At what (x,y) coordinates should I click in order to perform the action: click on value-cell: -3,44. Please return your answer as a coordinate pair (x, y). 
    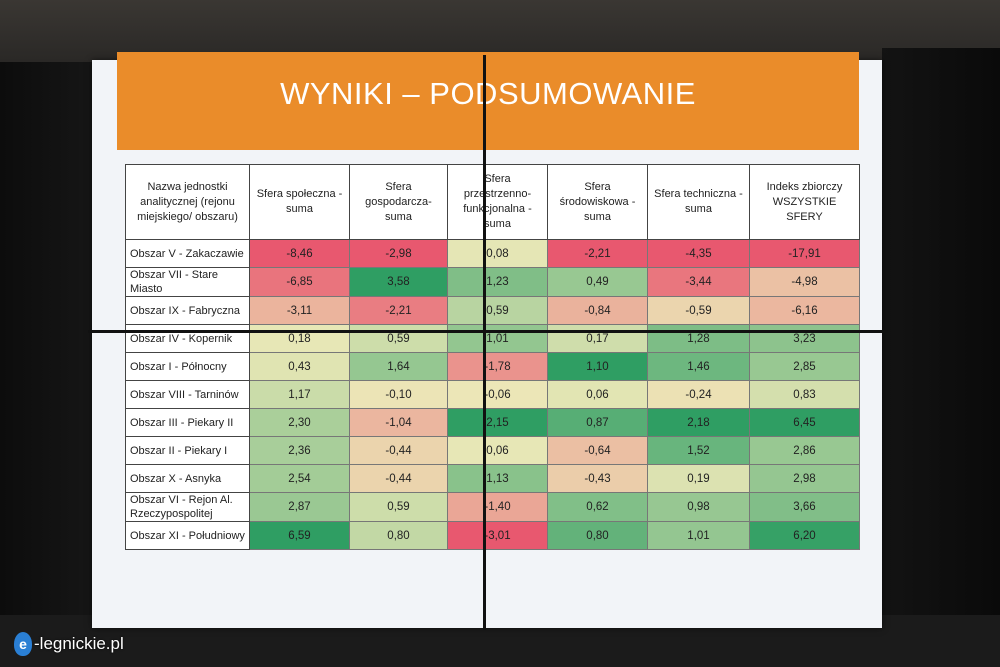
    Looking at the image, I should click on (698, 282).